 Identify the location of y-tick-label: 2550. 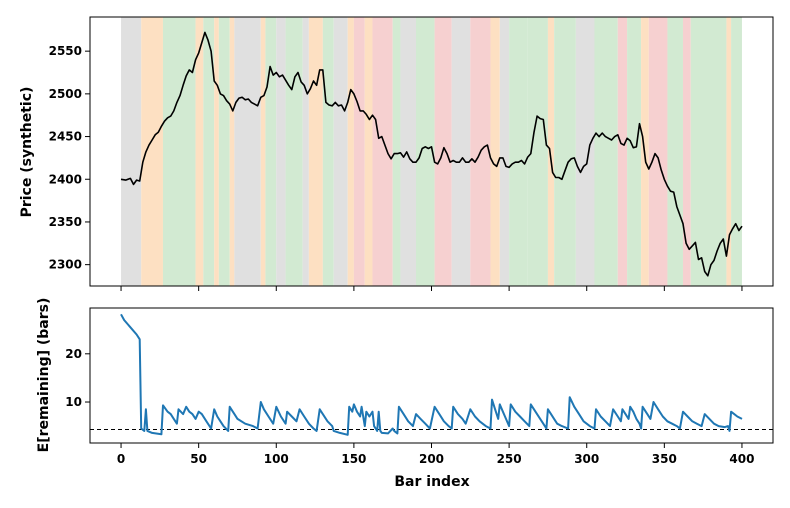
(65, 51).